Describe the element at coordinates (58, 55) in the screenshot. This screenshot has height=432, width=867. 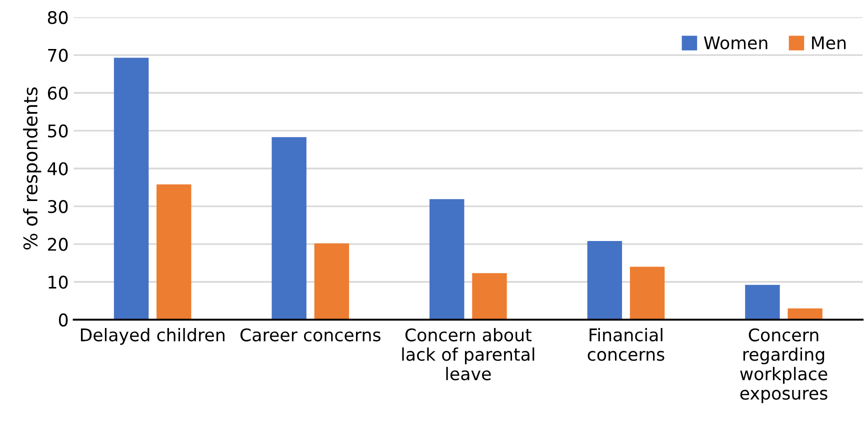
I see `y-tick-label: 70` at that location.